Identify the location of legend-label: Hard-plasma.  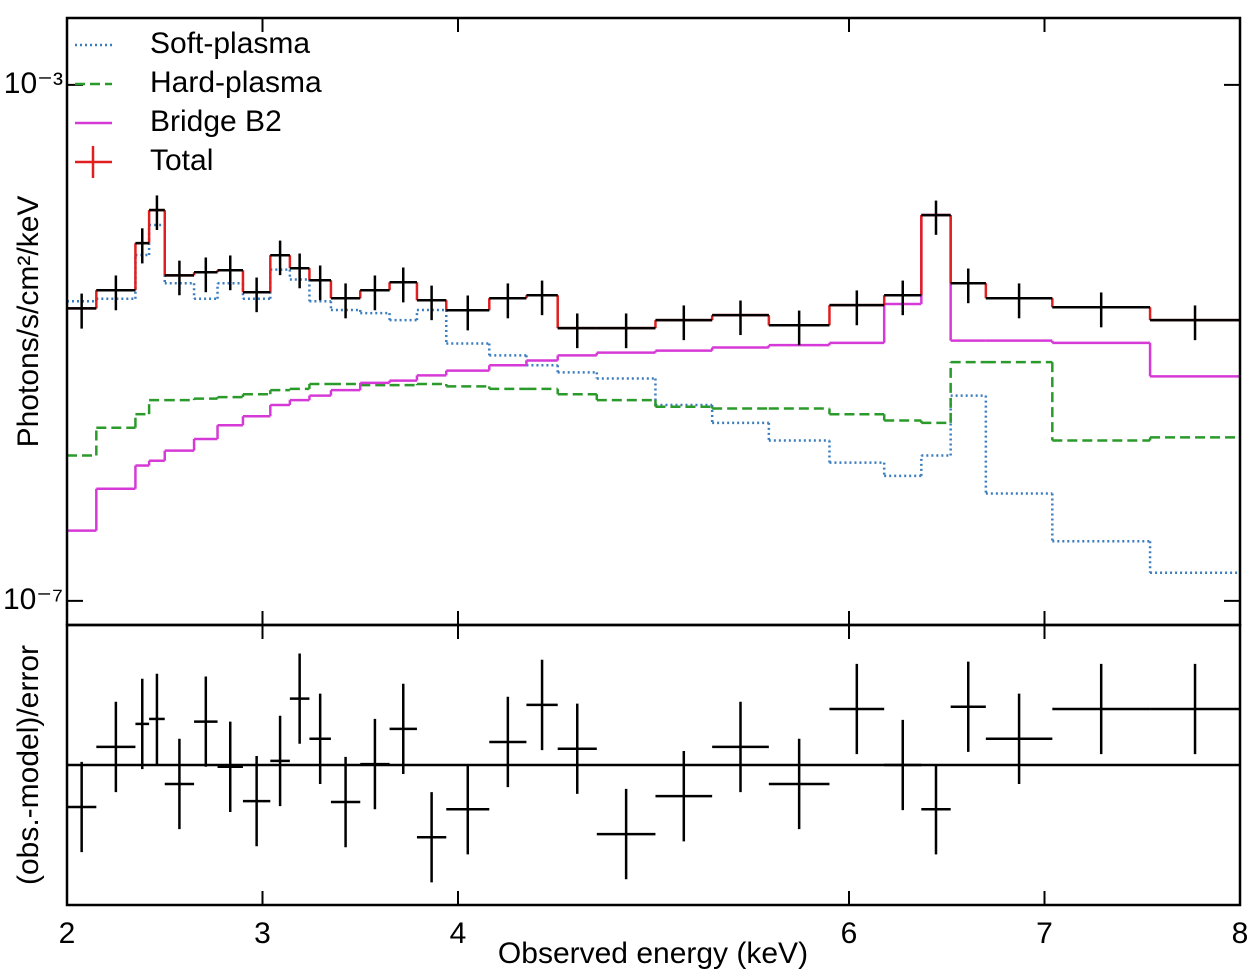
(236, 82).